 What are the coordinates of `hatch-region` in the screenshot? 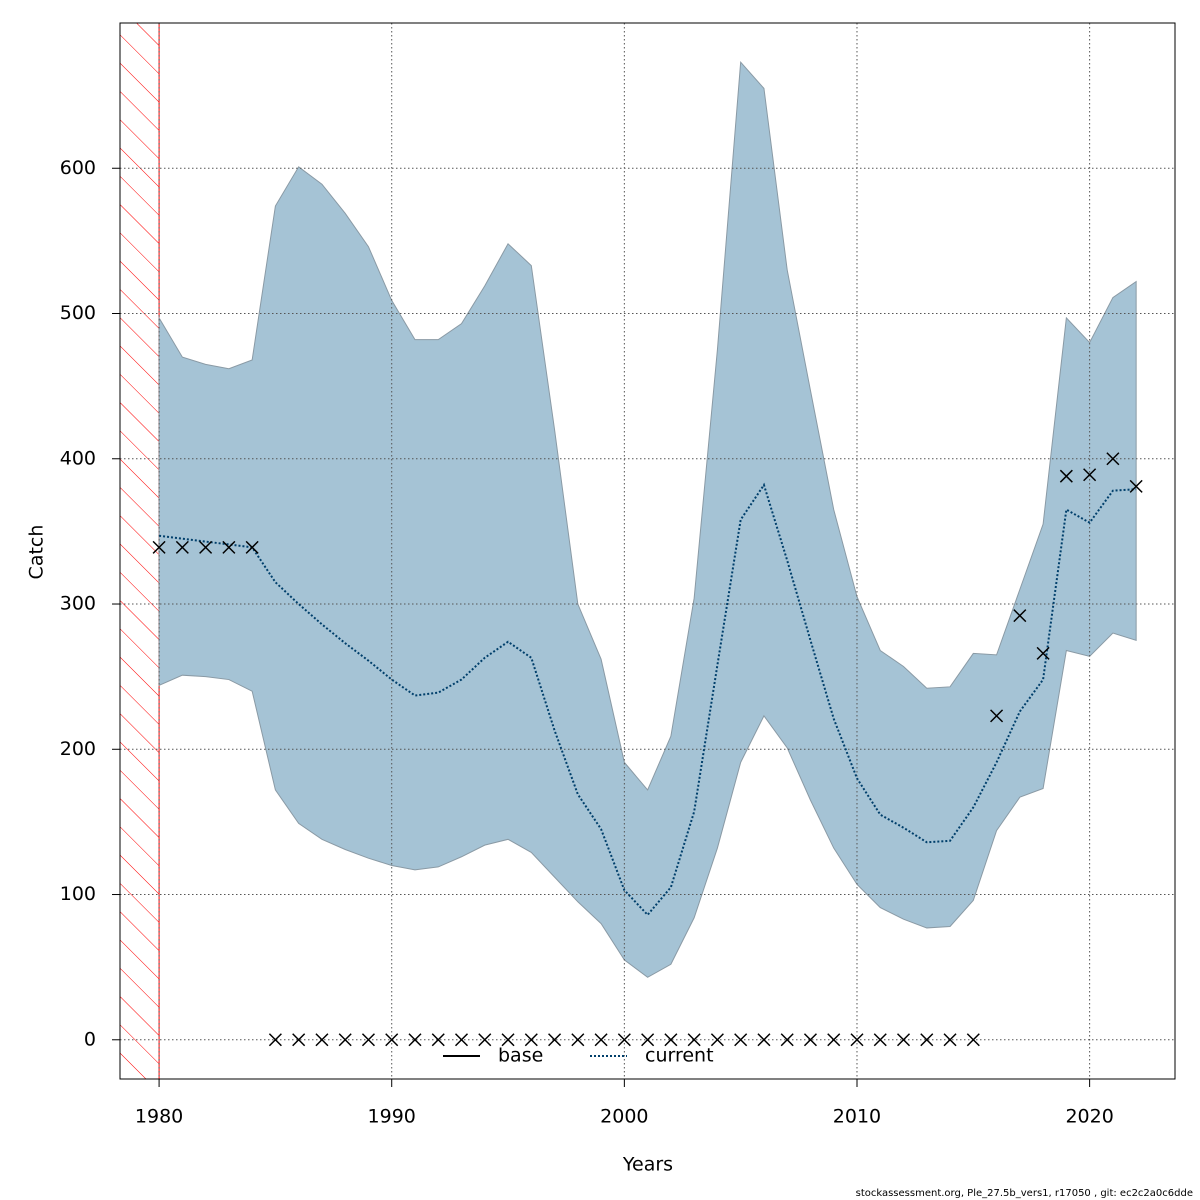 It's located at (140, 551).